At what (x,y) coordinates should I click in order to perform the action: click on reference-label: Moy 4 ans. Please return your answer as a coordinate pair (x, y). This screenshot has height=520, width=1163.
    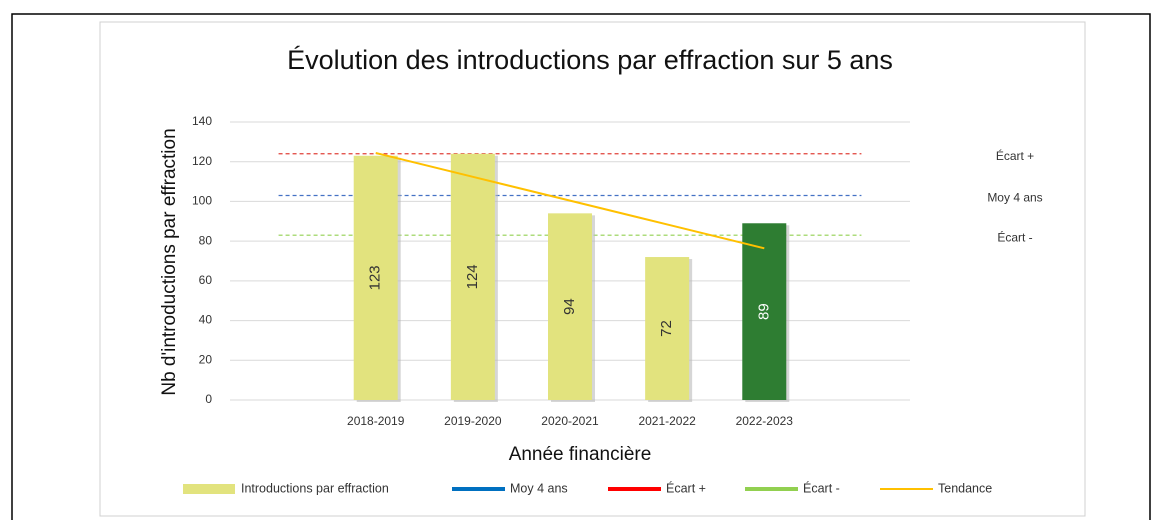
    Looking at the image, I should click on (1014, 198).